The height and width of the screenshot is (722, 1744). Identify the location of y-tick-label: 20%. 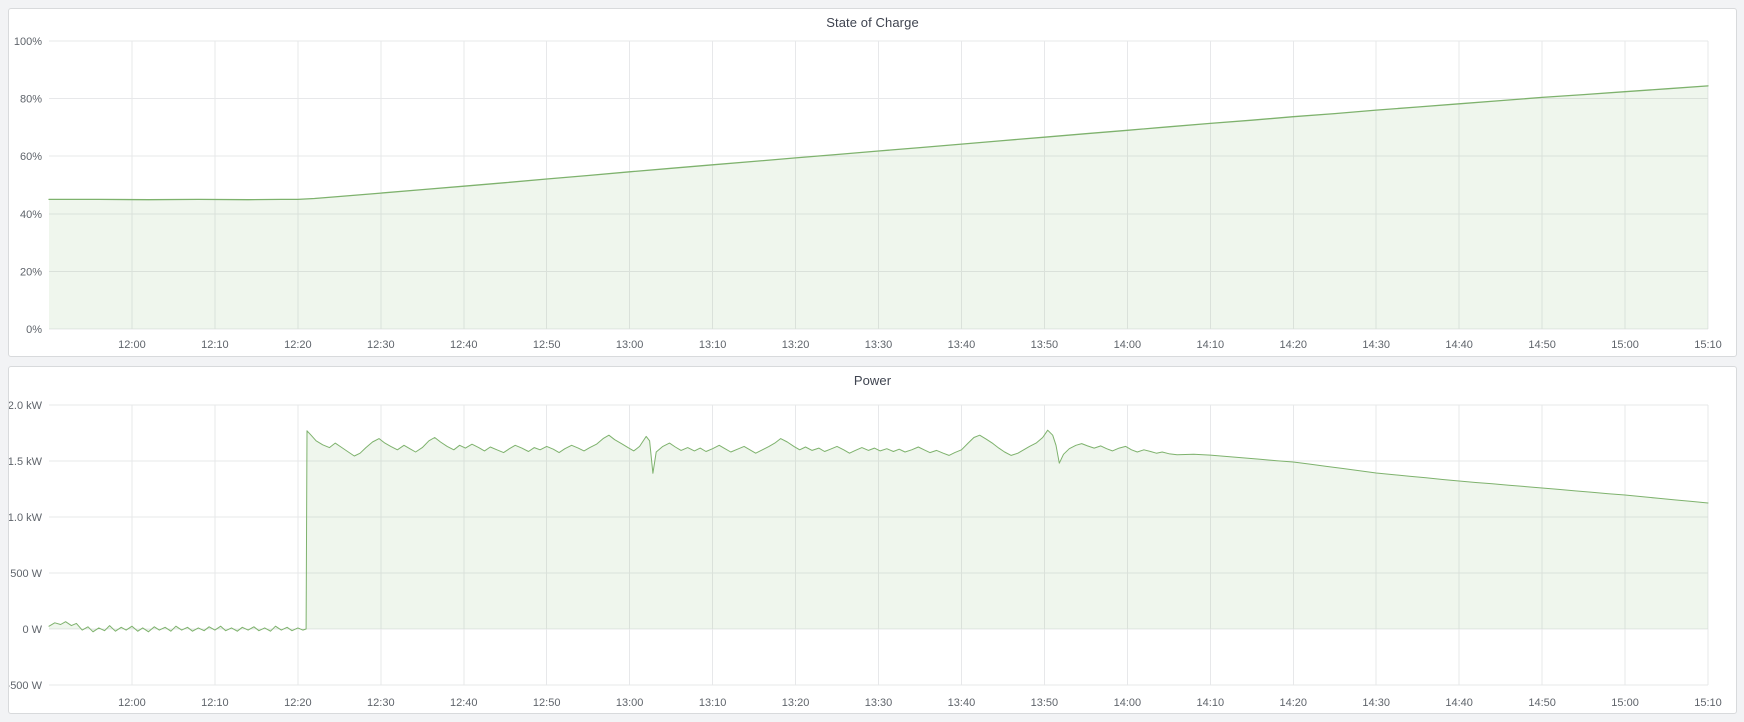
(31, 272).